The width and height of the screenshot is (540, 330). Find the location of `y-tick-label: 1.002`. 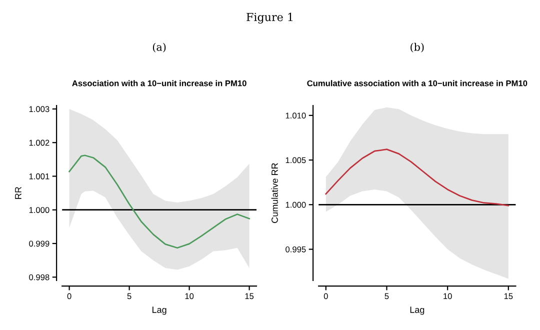

y-tick-label: 1.002 is located at coordinates (39, 143).